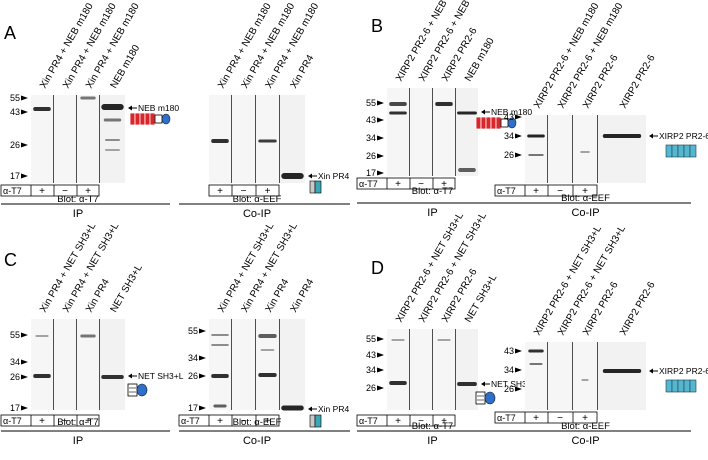 The height and width of the screenshot is (460, 708). I want to click on side-label: NET SH3+L, so click(514, 384).